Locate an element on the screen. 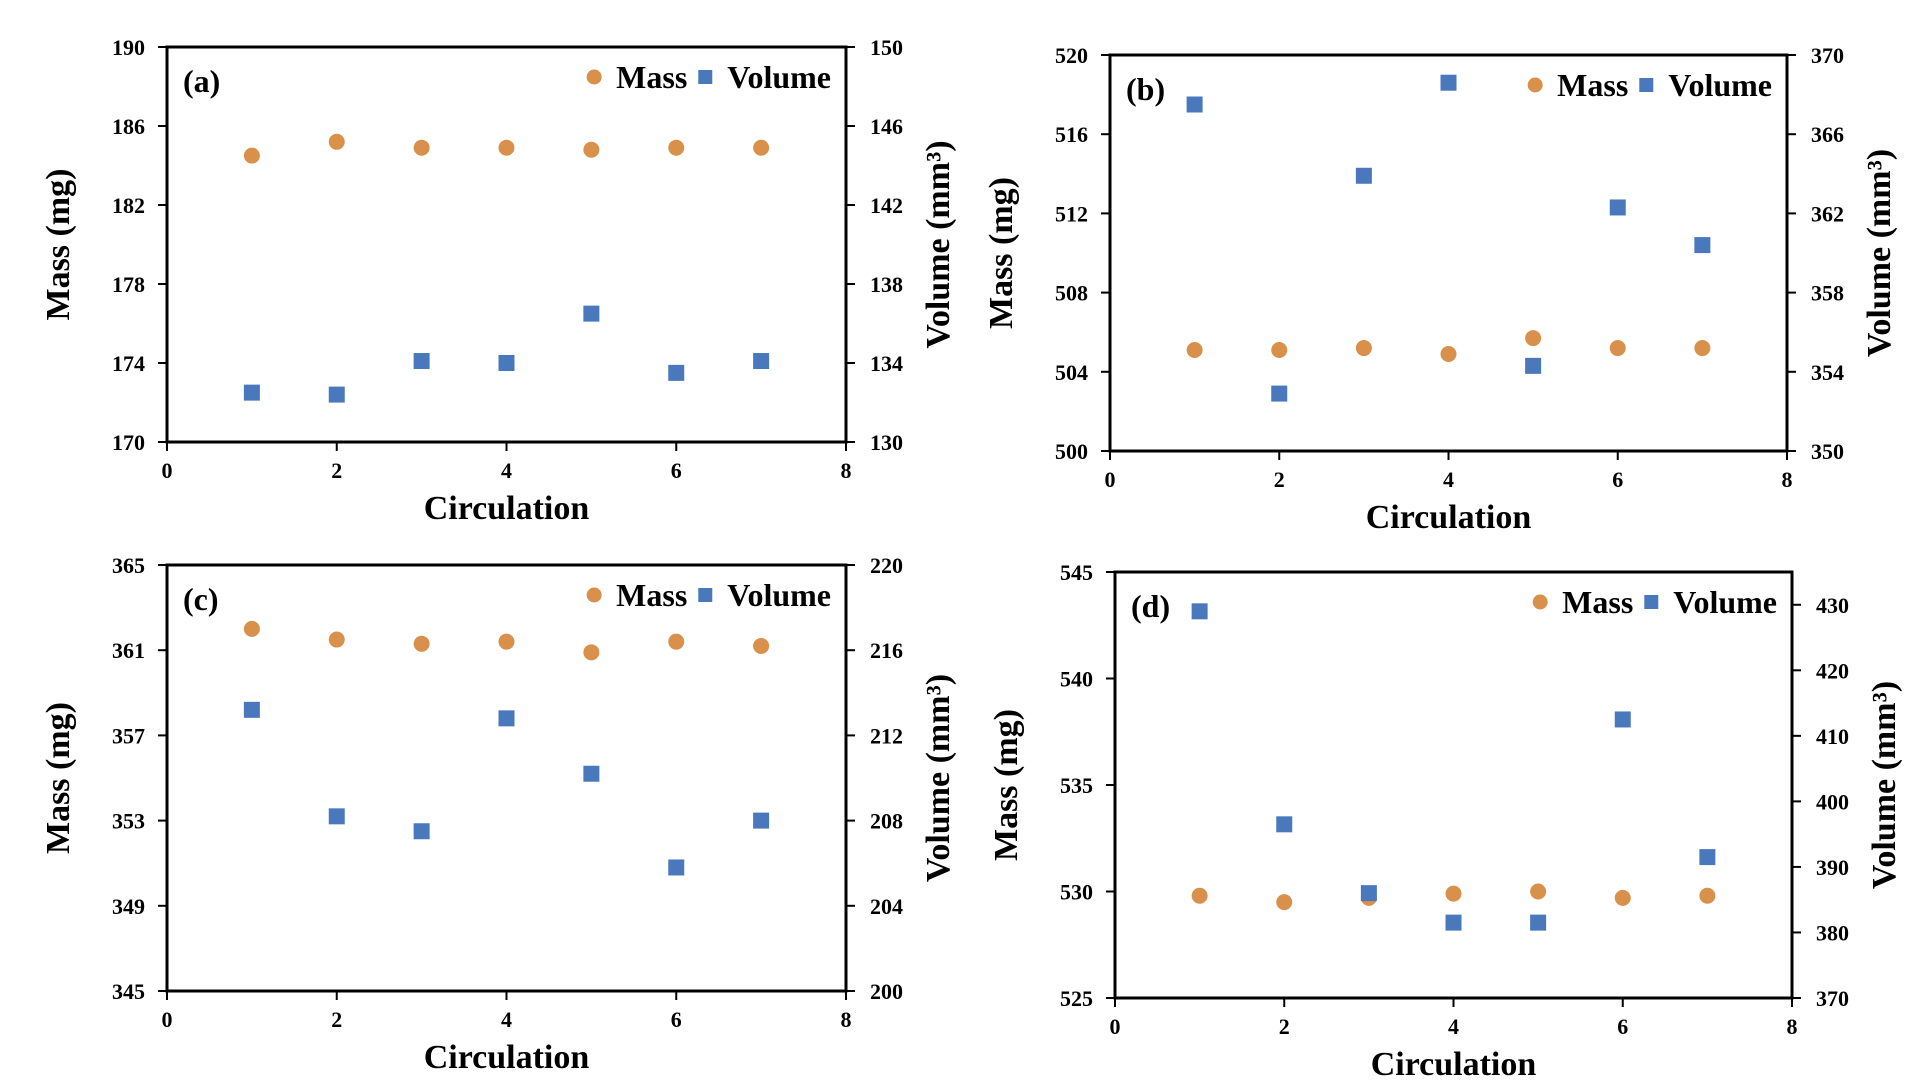 This screenshot has height=1090, width=1925. y2-tick-label: 212 is located at coordinates (886, 735).